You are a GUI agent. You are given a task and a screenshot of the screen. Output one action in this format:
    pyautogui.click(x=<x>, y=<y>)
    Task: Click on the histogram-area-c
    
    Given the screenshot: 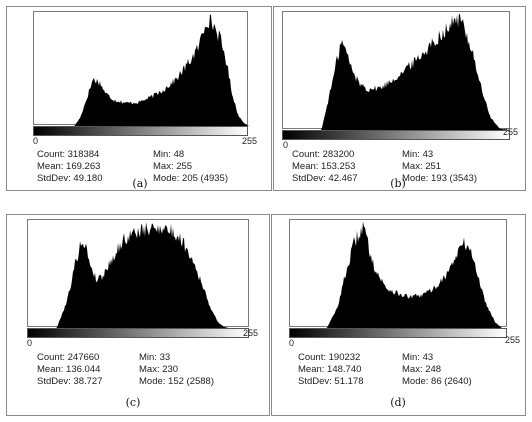 What is the action you would take?
    pyautogui.click(x=139, y=275)
    